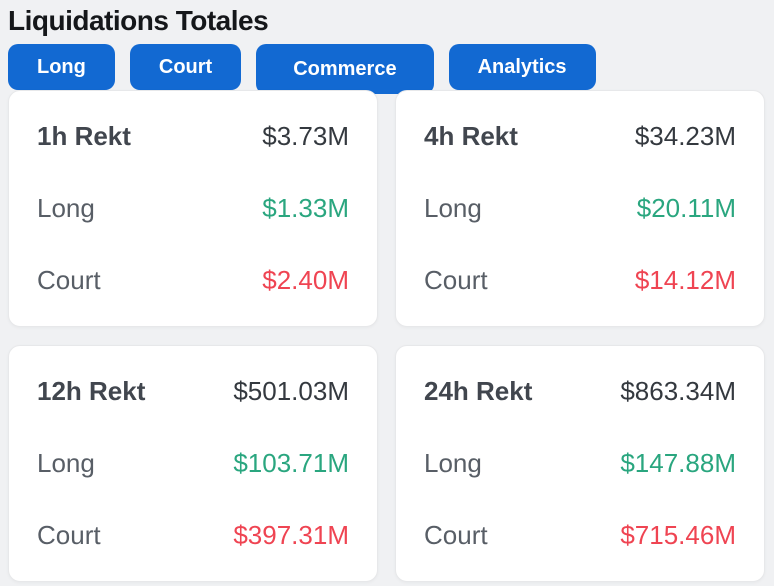 Image resolution: width=774 pixels, height=586 pixels. Describe the element at coordinates (291, 535) in the screenshot. I see `short-value: $397.31M` at that location.